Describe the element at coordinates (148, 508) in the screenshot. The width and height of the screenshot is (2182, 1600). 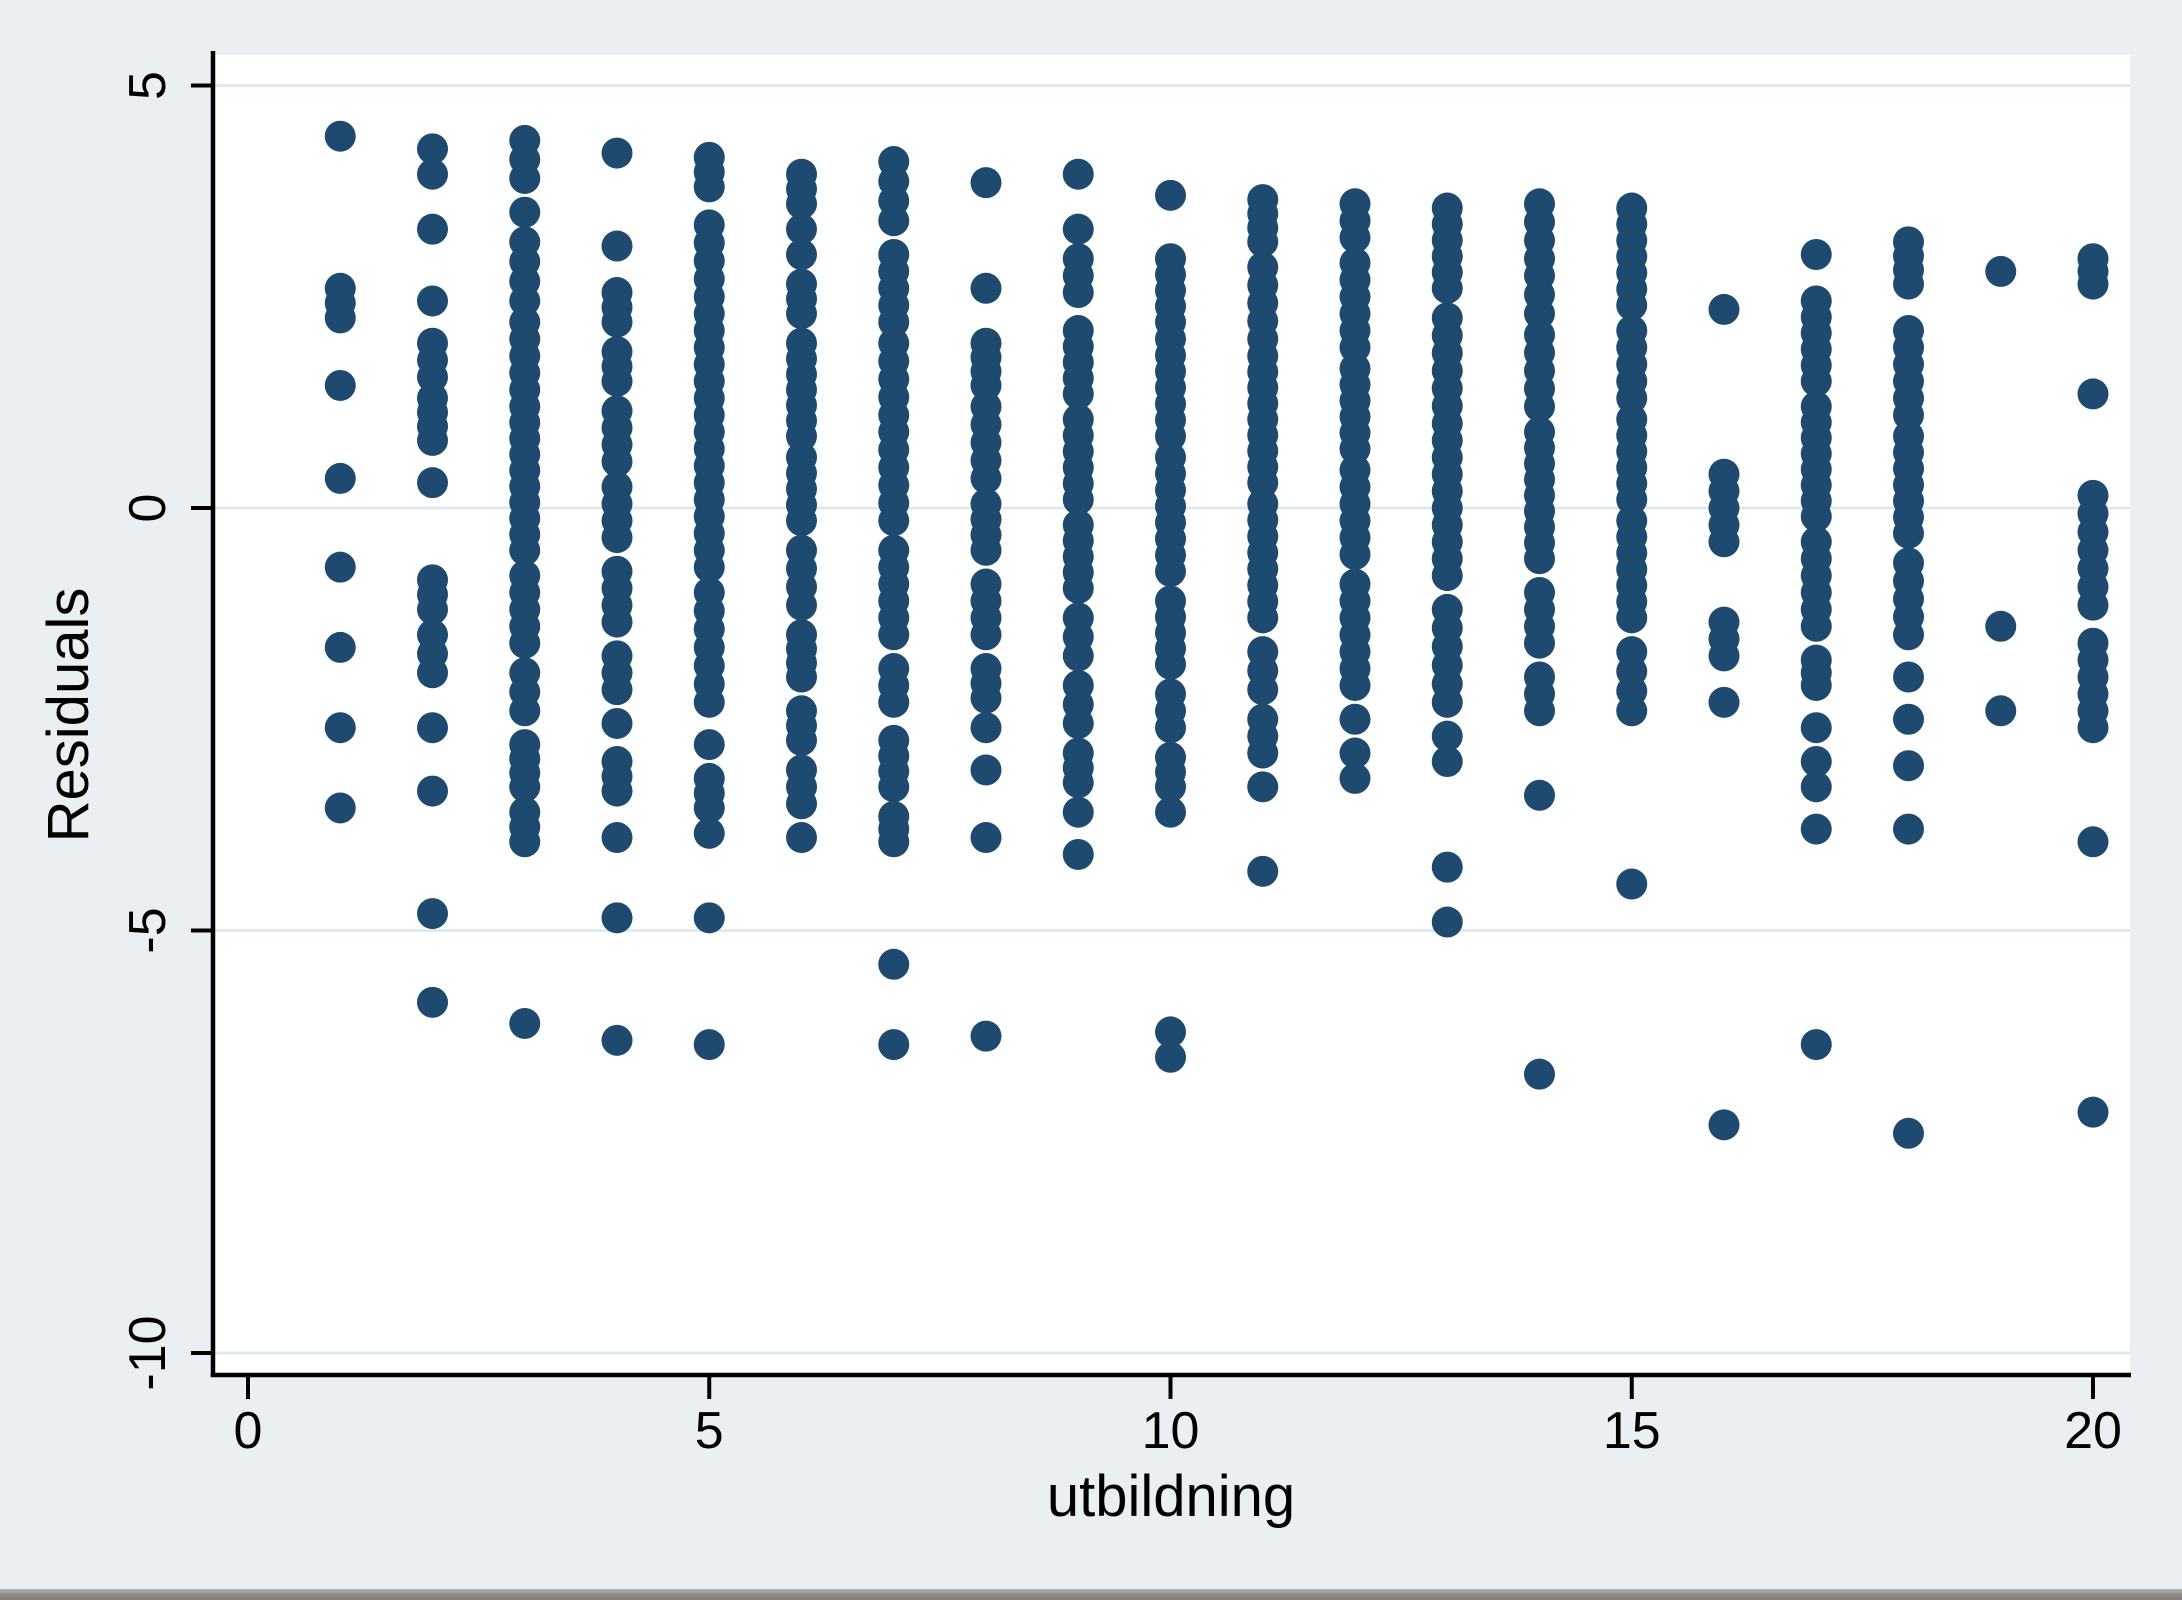
I see `y-tick-label-0: 0` at that location.